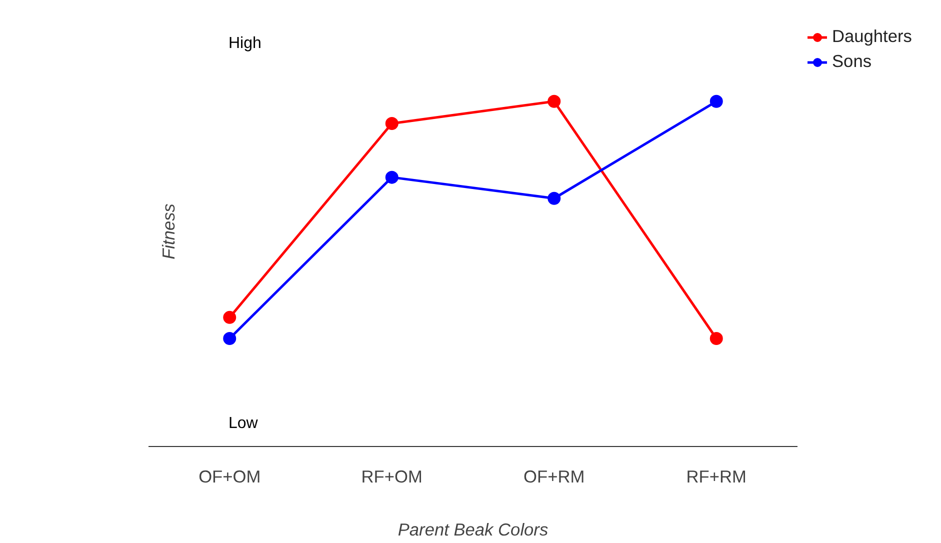 The image size is (941, 543). What do you see at coordinates (872, 36) in the screenshot?
I see `legend-label: Daughters` at bounding box center [872, 36].